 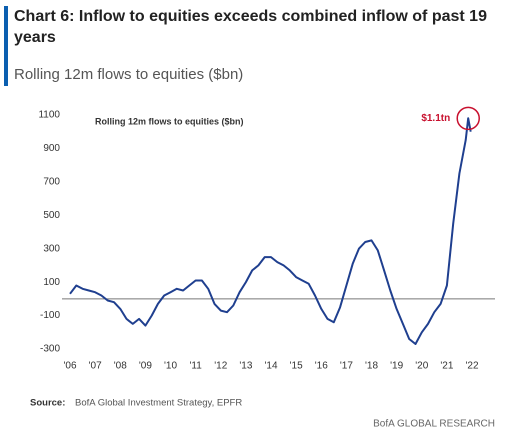 I want to click on accent-bar, so click(x=6, y=46).